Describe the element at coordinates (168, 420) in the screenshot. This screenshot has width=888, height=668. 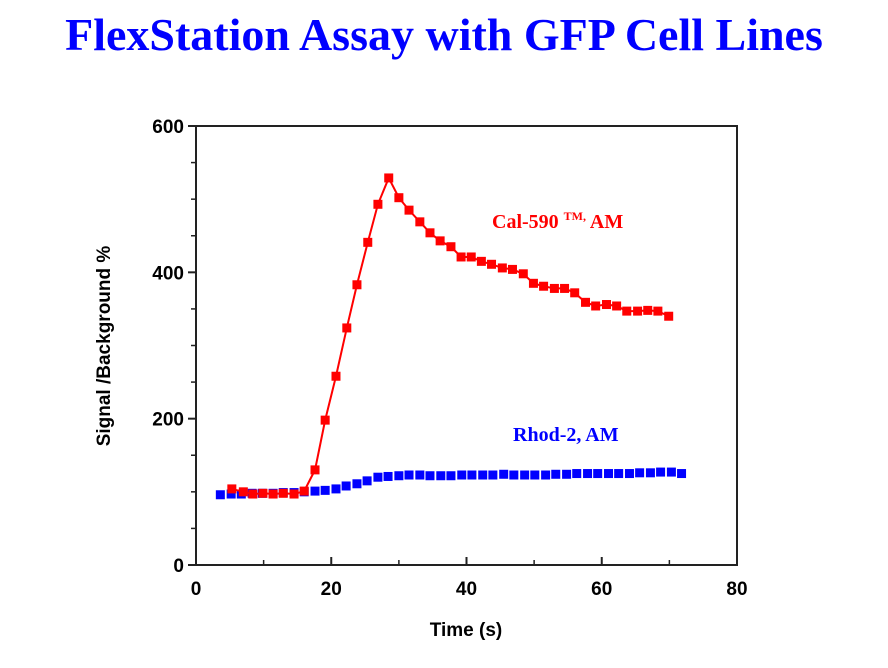
I see `y-tick-label: 200` at that location.